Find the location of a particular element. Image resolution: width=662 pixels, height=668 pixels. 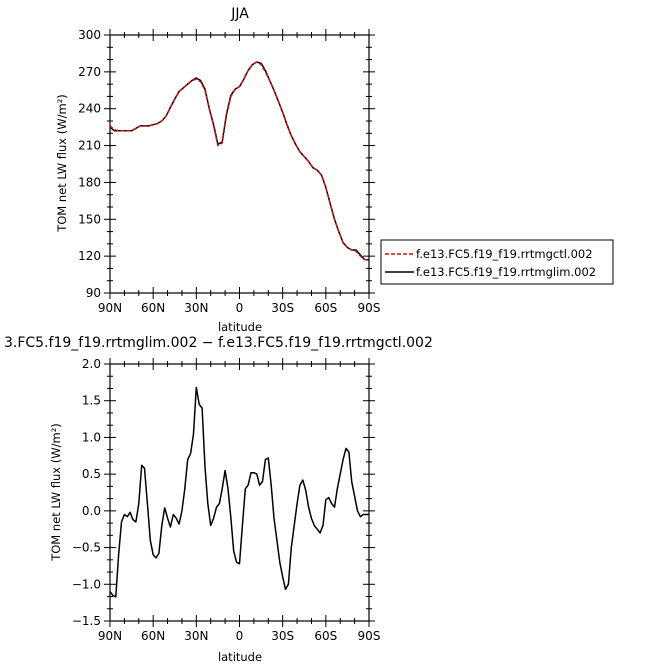

legend-label-ctl: f.e13.FC5.f19_f19.rrtmgctl.002 is located at coordinates (504, 254).